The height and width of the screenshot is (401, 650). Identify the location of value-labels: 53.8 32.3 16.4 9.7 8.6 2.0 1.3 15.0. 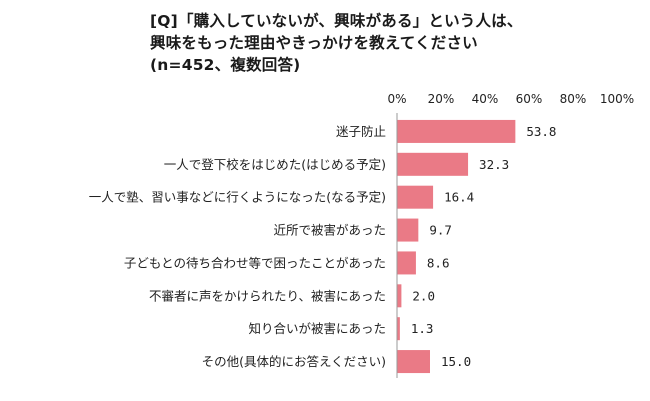
(484, 246).